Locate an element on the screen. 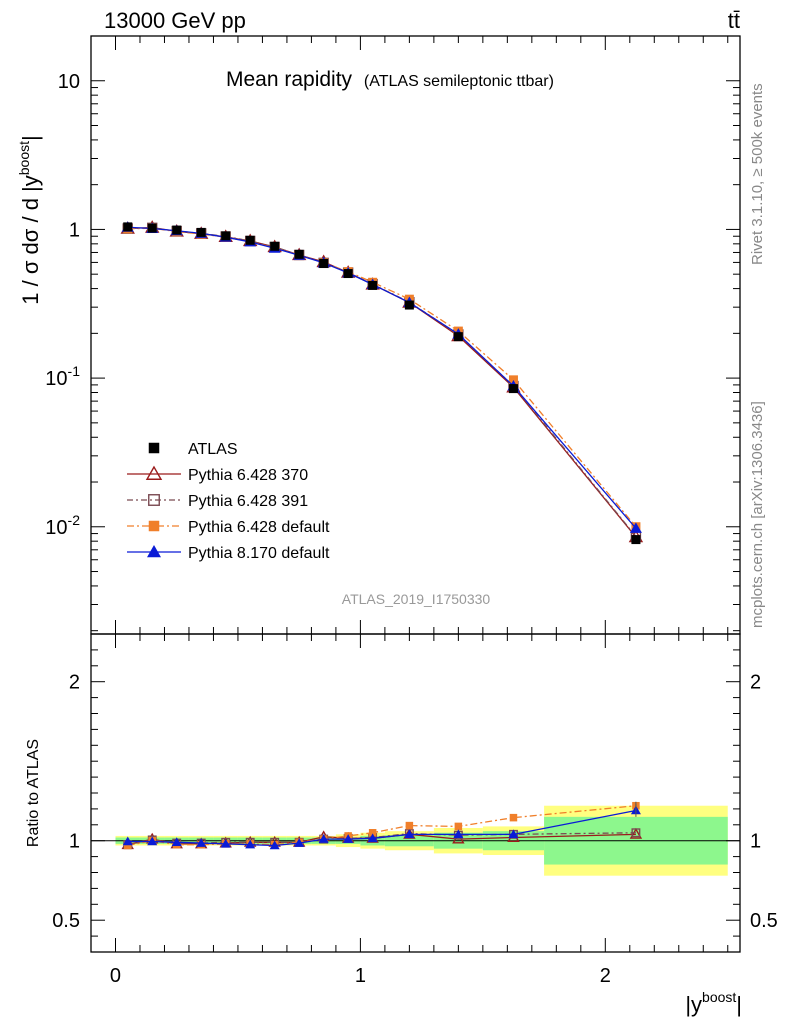  chart-title-sub: (ATLAS semileptonic ttbar) is located at coordinates (459, 81).